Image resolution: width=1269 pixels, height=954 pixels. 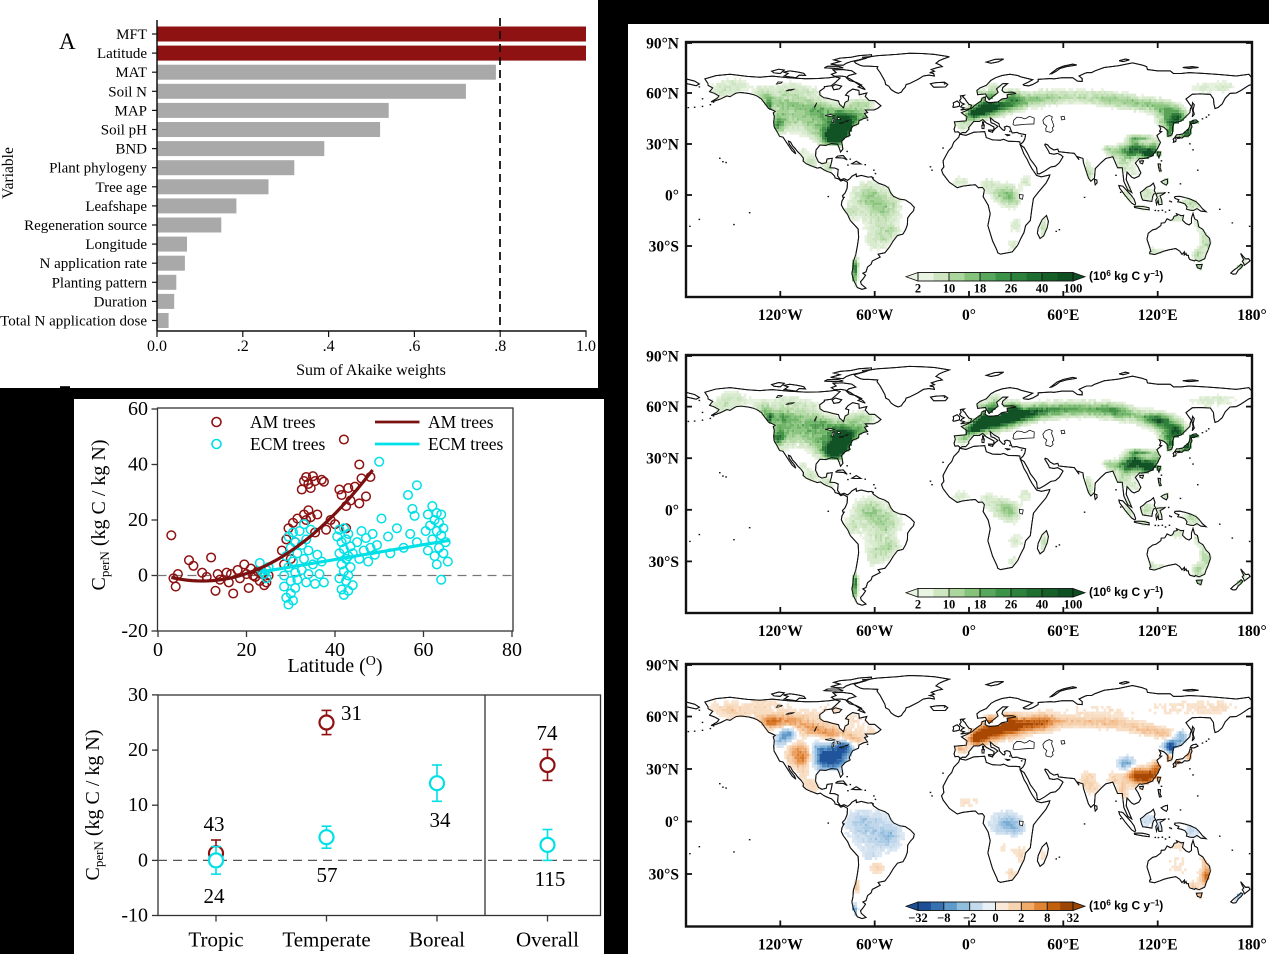 What do you see at coordinates (371, 370) in the screenshot?
I see `svg-text: Sum of Akaike weights` at bounding box center [371, 370].